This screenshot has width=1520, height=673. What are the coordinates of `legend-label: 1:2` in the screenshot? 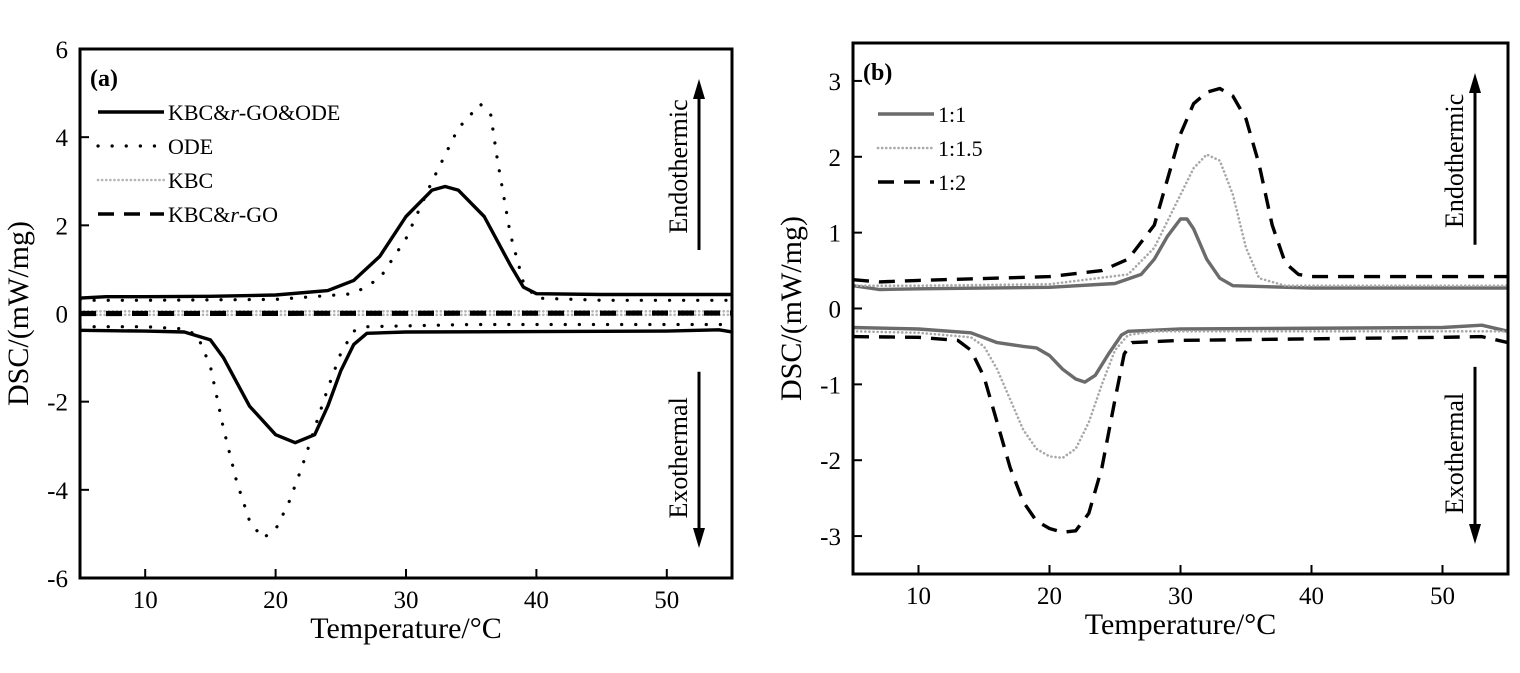 It's located at (952, 182).